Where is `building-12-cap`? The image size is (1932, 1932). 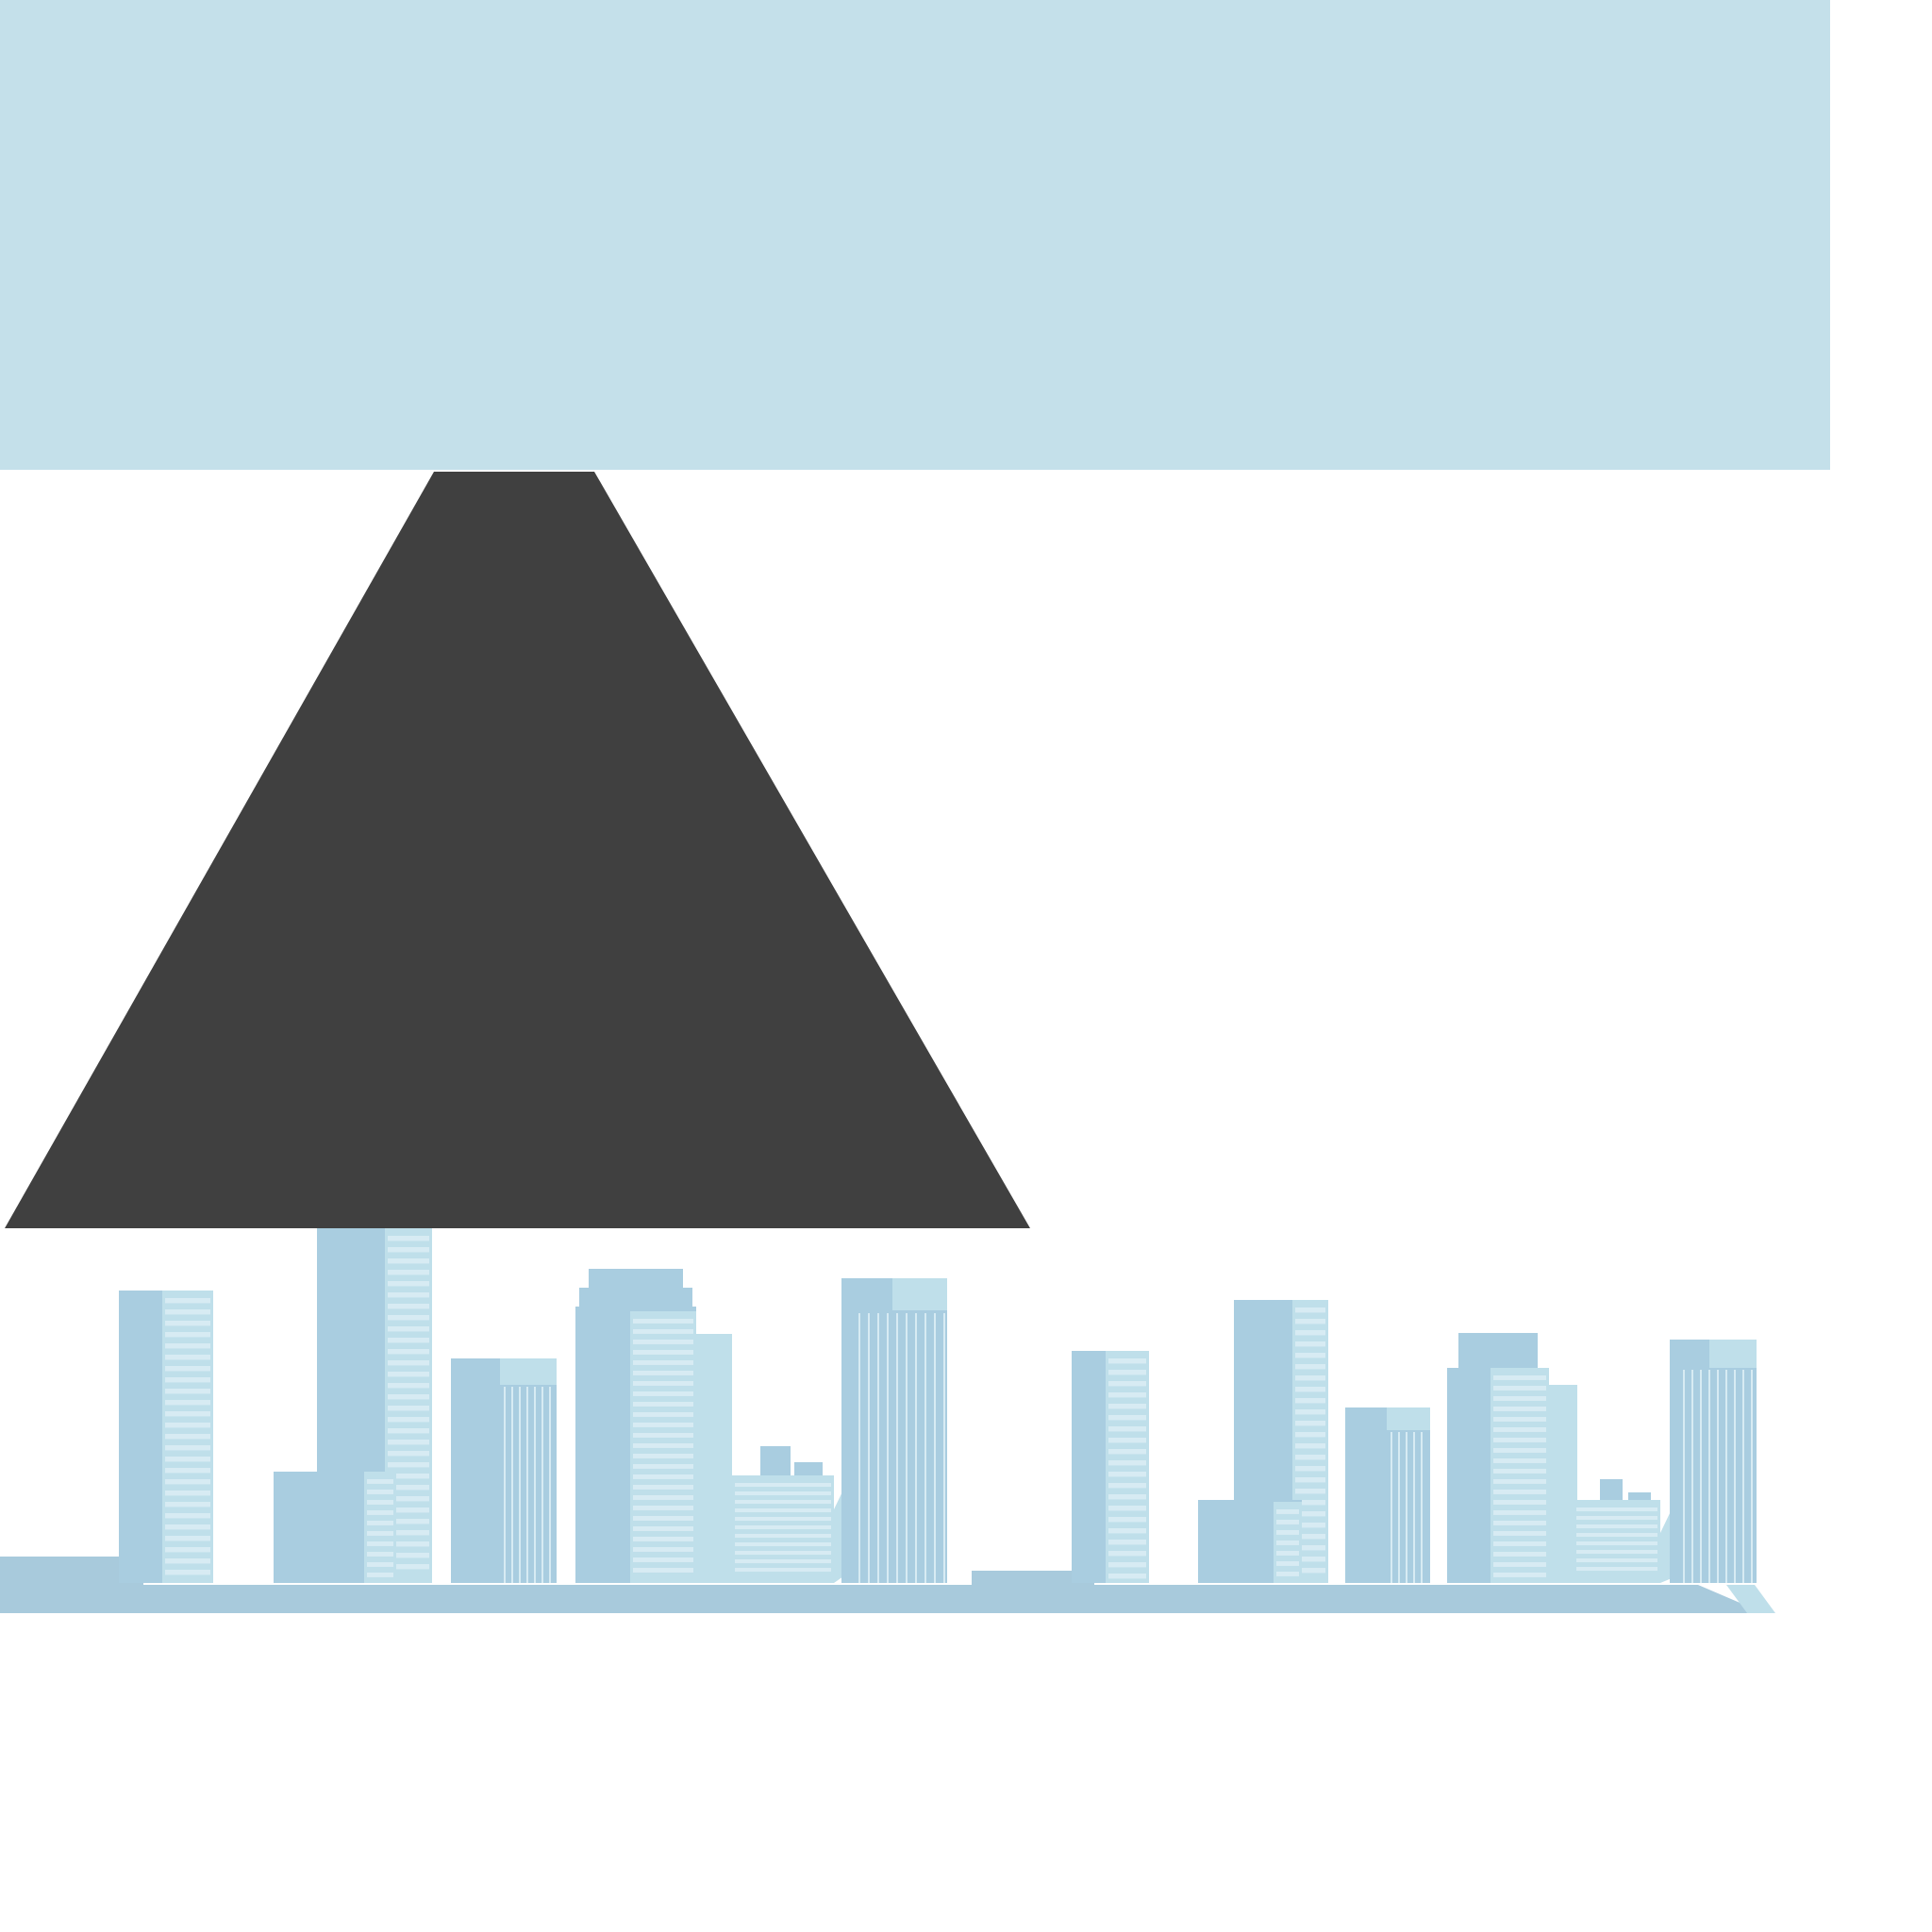 building-12-cap is located at coordinates (1733, 1354).